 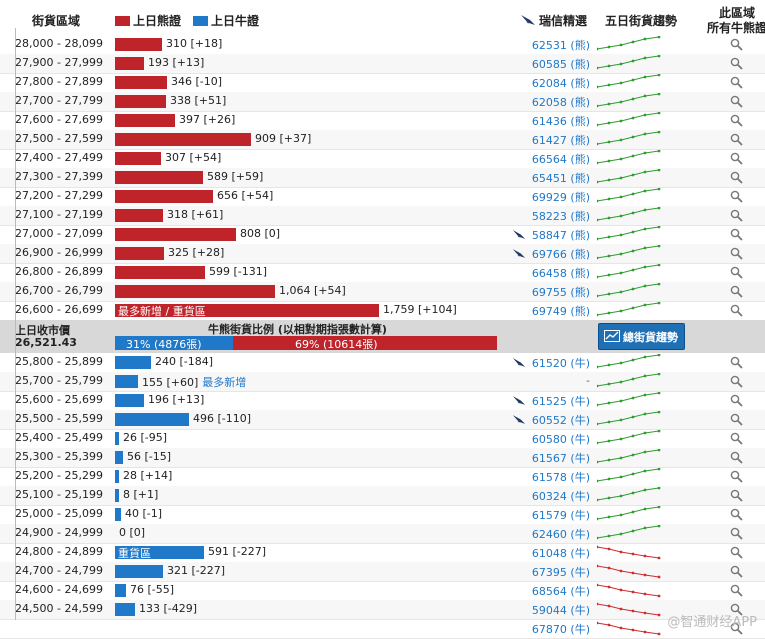 What do you see at coordinates (382, 401) in the screenshot?
I see `table-row: 25,600 - 25,699 196 [+13] 61525 (牛)` at bounding box center [382, 401].